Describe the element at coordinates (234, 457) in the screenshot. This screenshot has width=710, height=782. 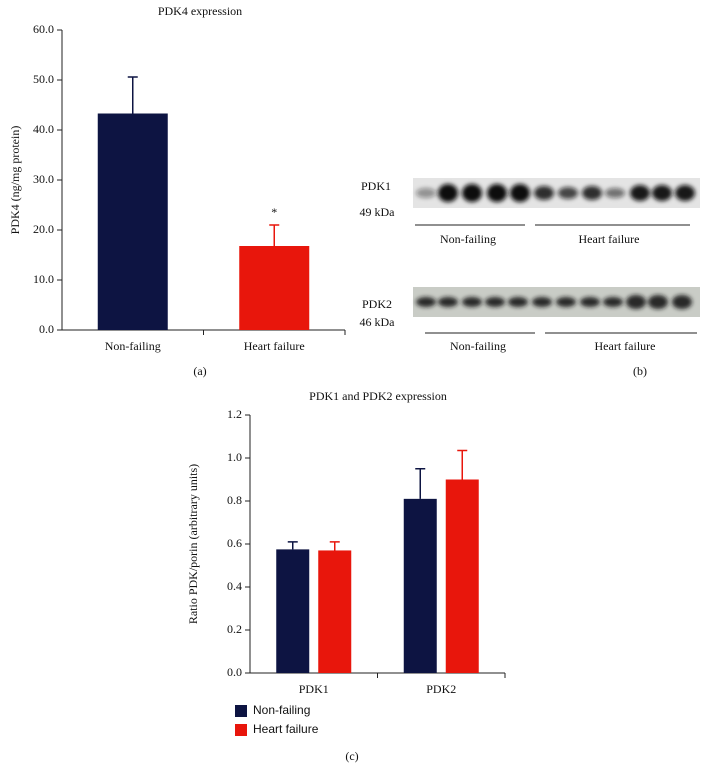
I see `y-tick-label: 1.0` at that location.